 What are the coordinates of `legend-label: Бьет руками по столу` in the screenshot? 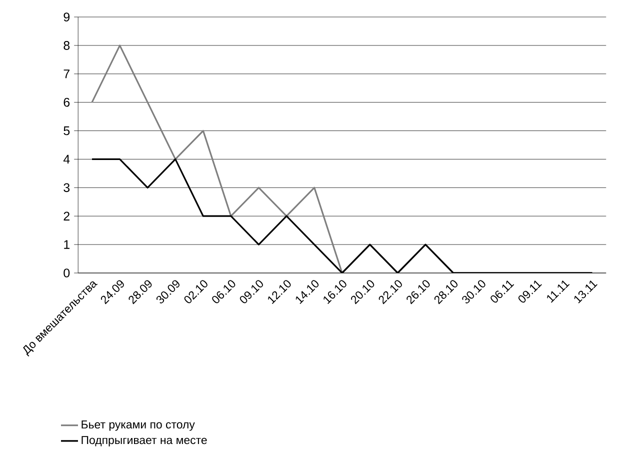 It's located at (138, 425).